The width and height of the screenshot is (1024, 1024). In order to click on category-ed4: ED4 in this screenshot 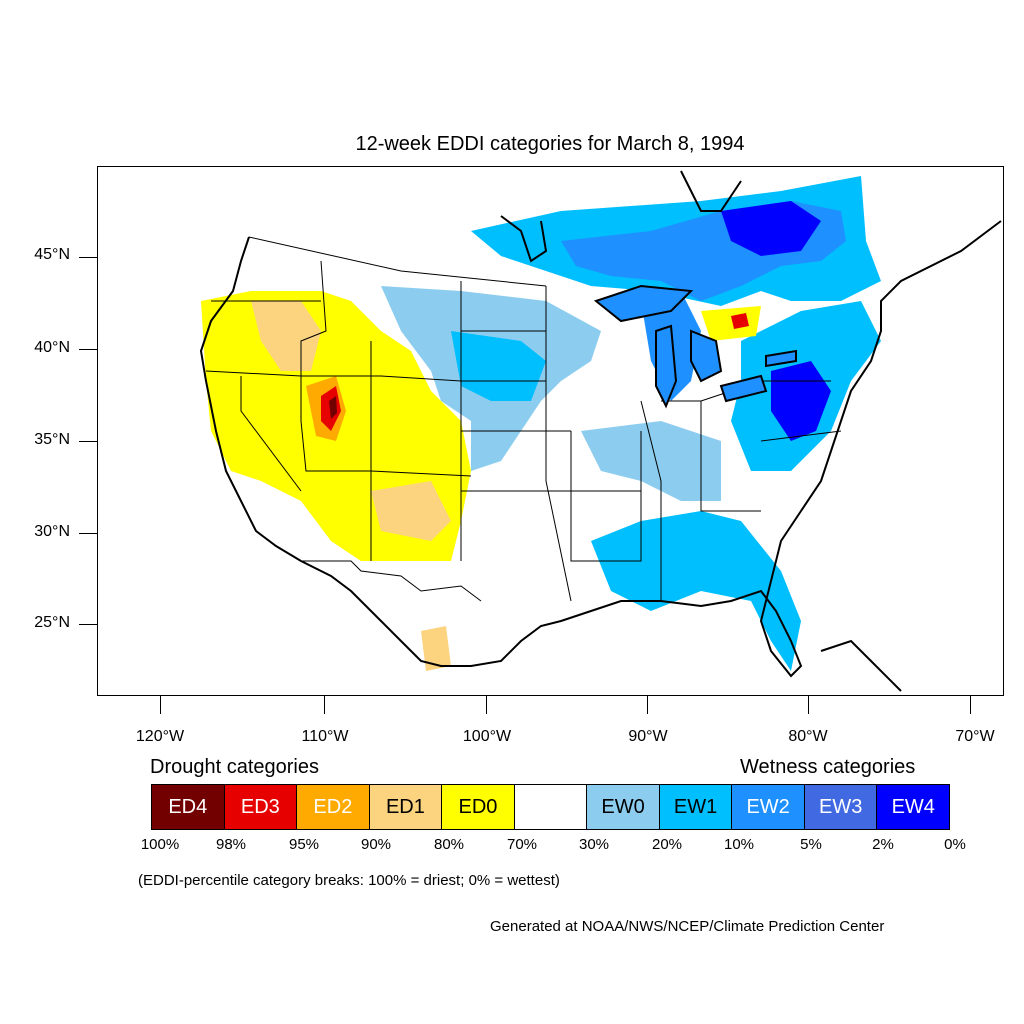, I will do `click(188, 807)`.